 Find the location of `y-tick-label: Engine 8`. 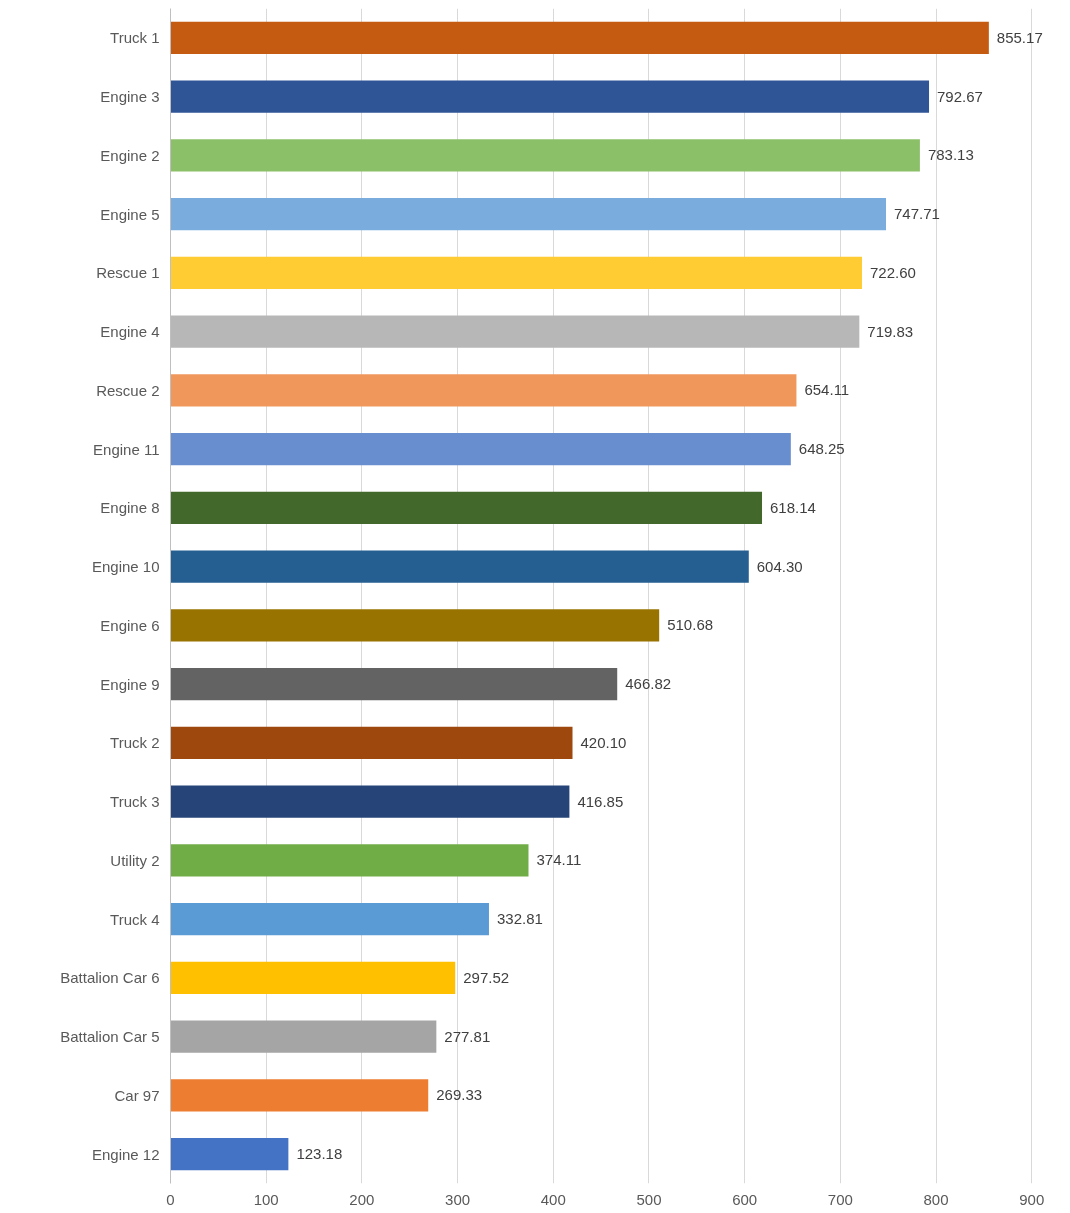

y-tick-label: Engine 8 is located at coordinates (130, 508).